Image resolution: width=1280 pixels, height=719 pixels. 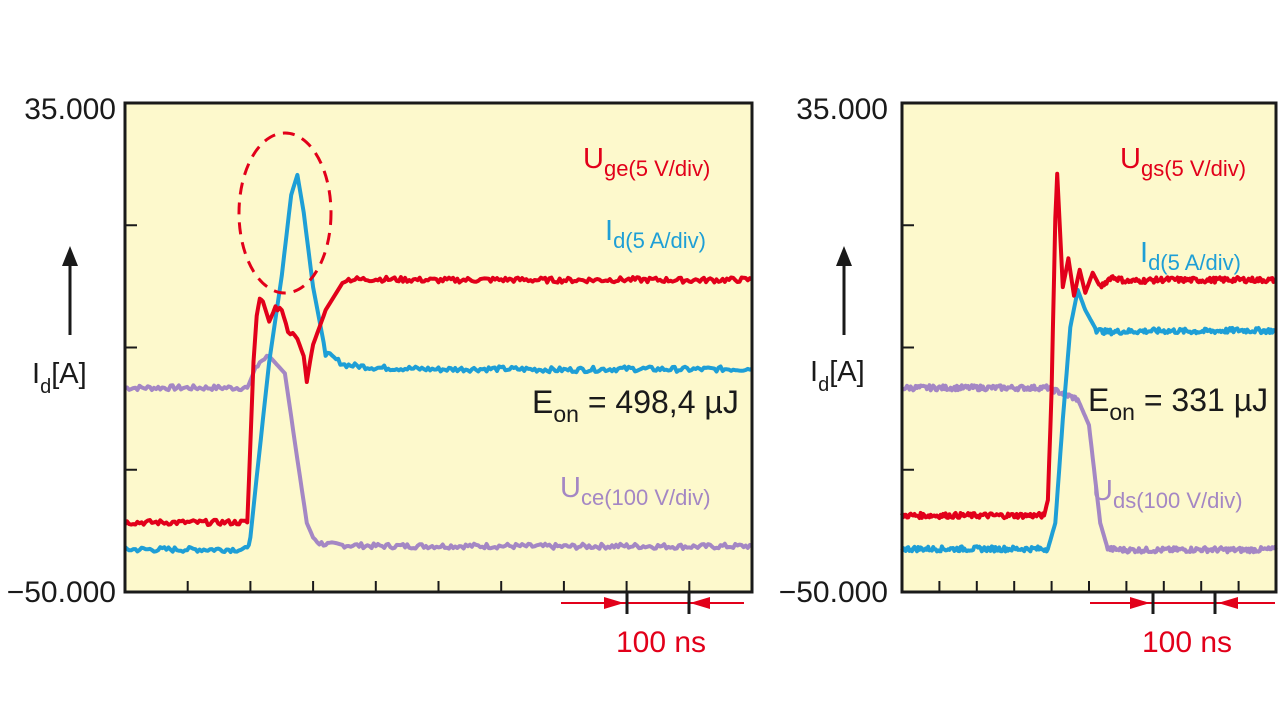 What do you see at coordinates (70, 109) in the screenshot?
I see `left-ytick-top: 35.000` at bounding box center [70, 109].